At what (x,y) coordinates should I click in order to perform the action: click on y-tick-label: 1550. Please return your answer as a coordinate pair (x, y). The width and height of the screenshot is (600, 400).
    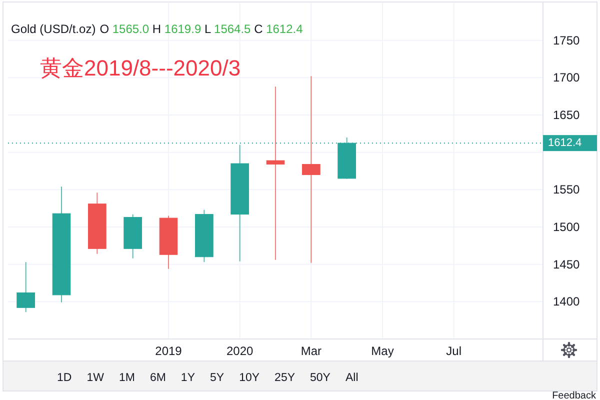
    Looking at the image, I should click on (566, 189).